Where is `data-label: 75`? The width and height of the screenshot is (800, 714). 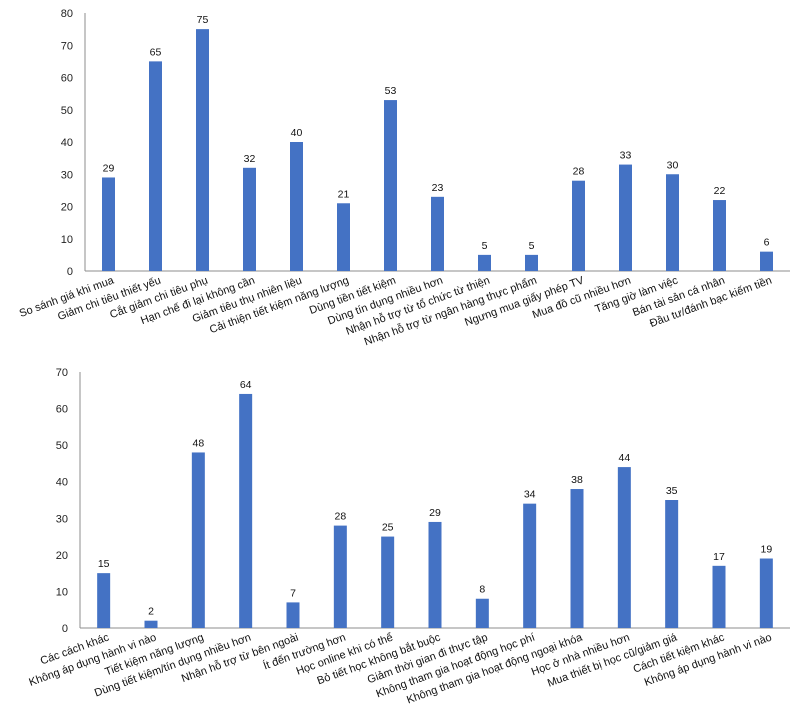
data-label: 75 is located at coordinates (203, 20).